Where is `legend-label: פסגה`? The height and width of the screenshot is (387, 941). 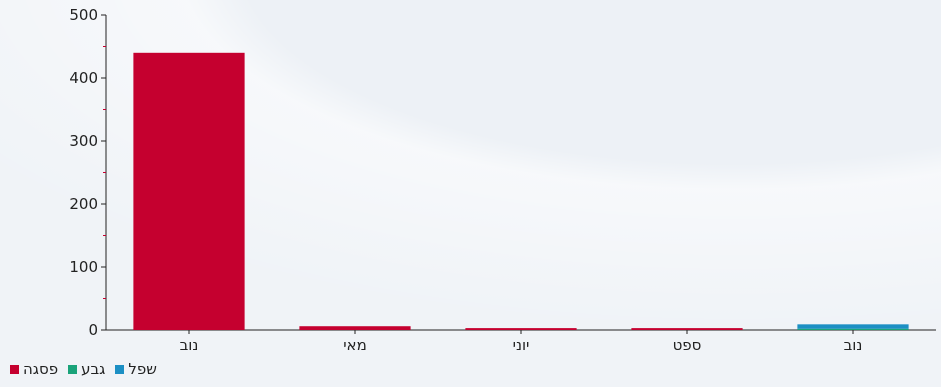
legend-label: פסגה is located at coordinates (41, 369).